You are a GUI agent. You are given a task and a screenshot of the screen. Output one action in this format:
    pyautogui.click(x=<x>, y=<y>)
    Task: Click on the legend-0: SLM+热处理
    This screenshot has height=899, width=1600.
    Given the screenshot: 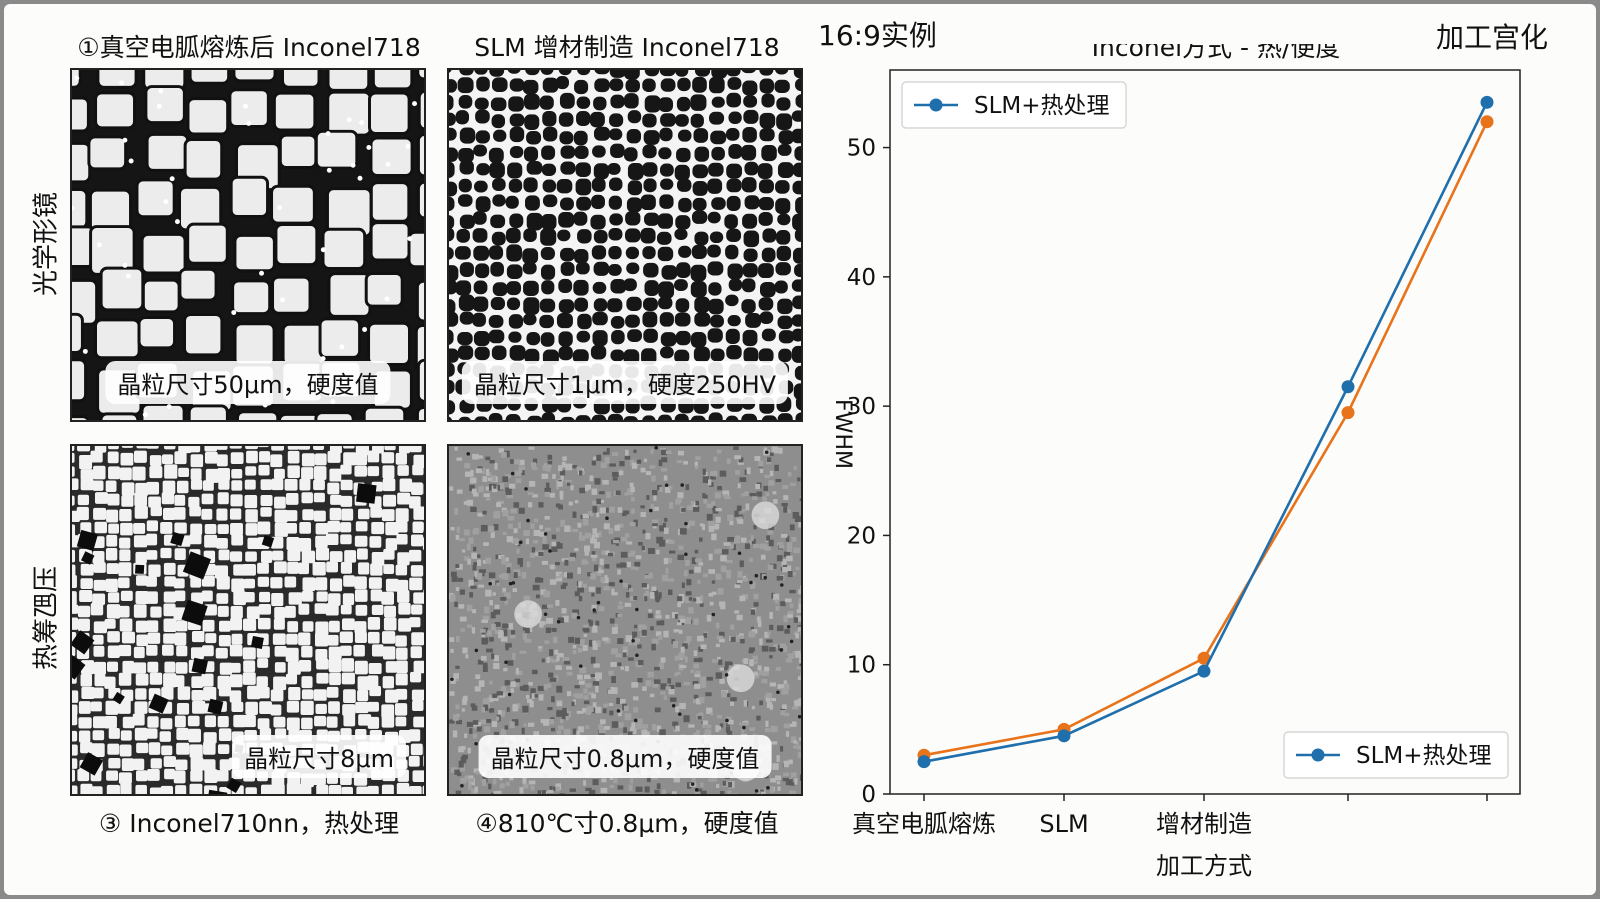 What is the action you would take?
    pyautogui.click(x=1014, y=105)
    